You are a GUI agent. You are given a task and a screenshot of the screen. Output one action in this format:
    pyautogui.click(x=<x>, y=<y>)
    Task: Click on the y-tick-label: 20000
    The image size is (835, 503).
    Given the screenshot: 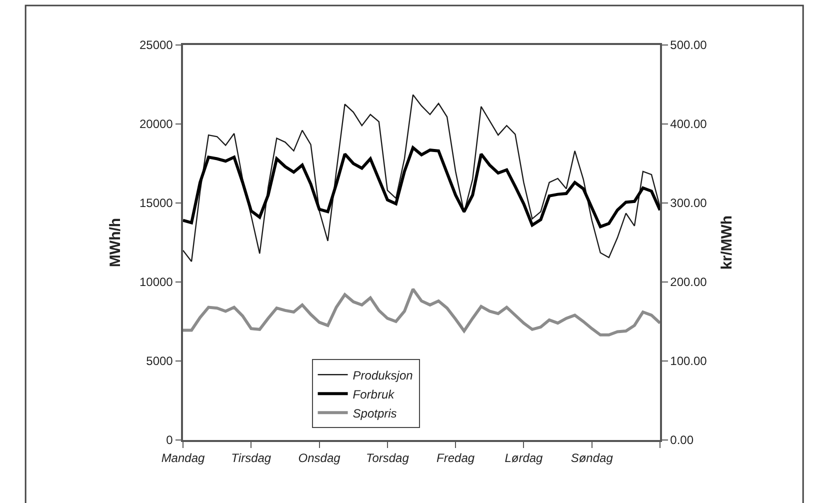 What is the action you would take?
    pyautogui.click(x=156, y=124)
    